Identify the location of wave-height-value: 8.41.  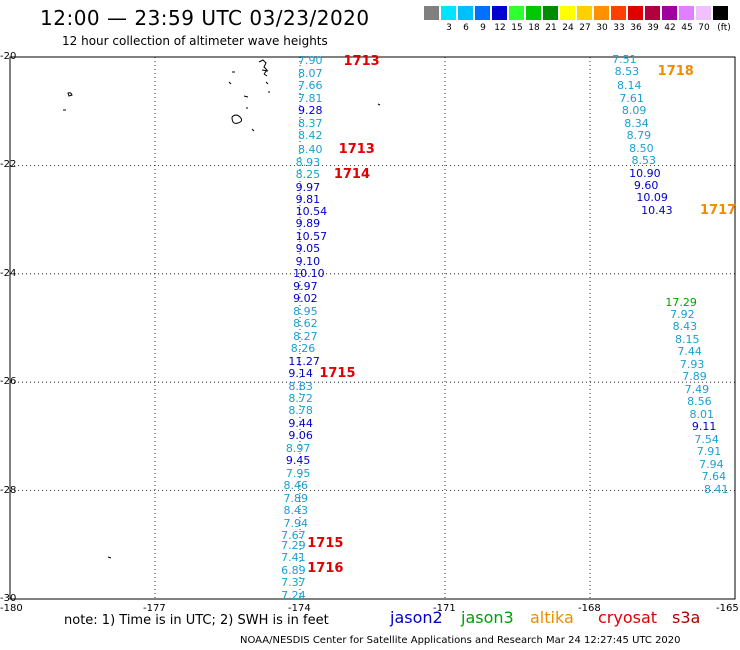
(716, 489).